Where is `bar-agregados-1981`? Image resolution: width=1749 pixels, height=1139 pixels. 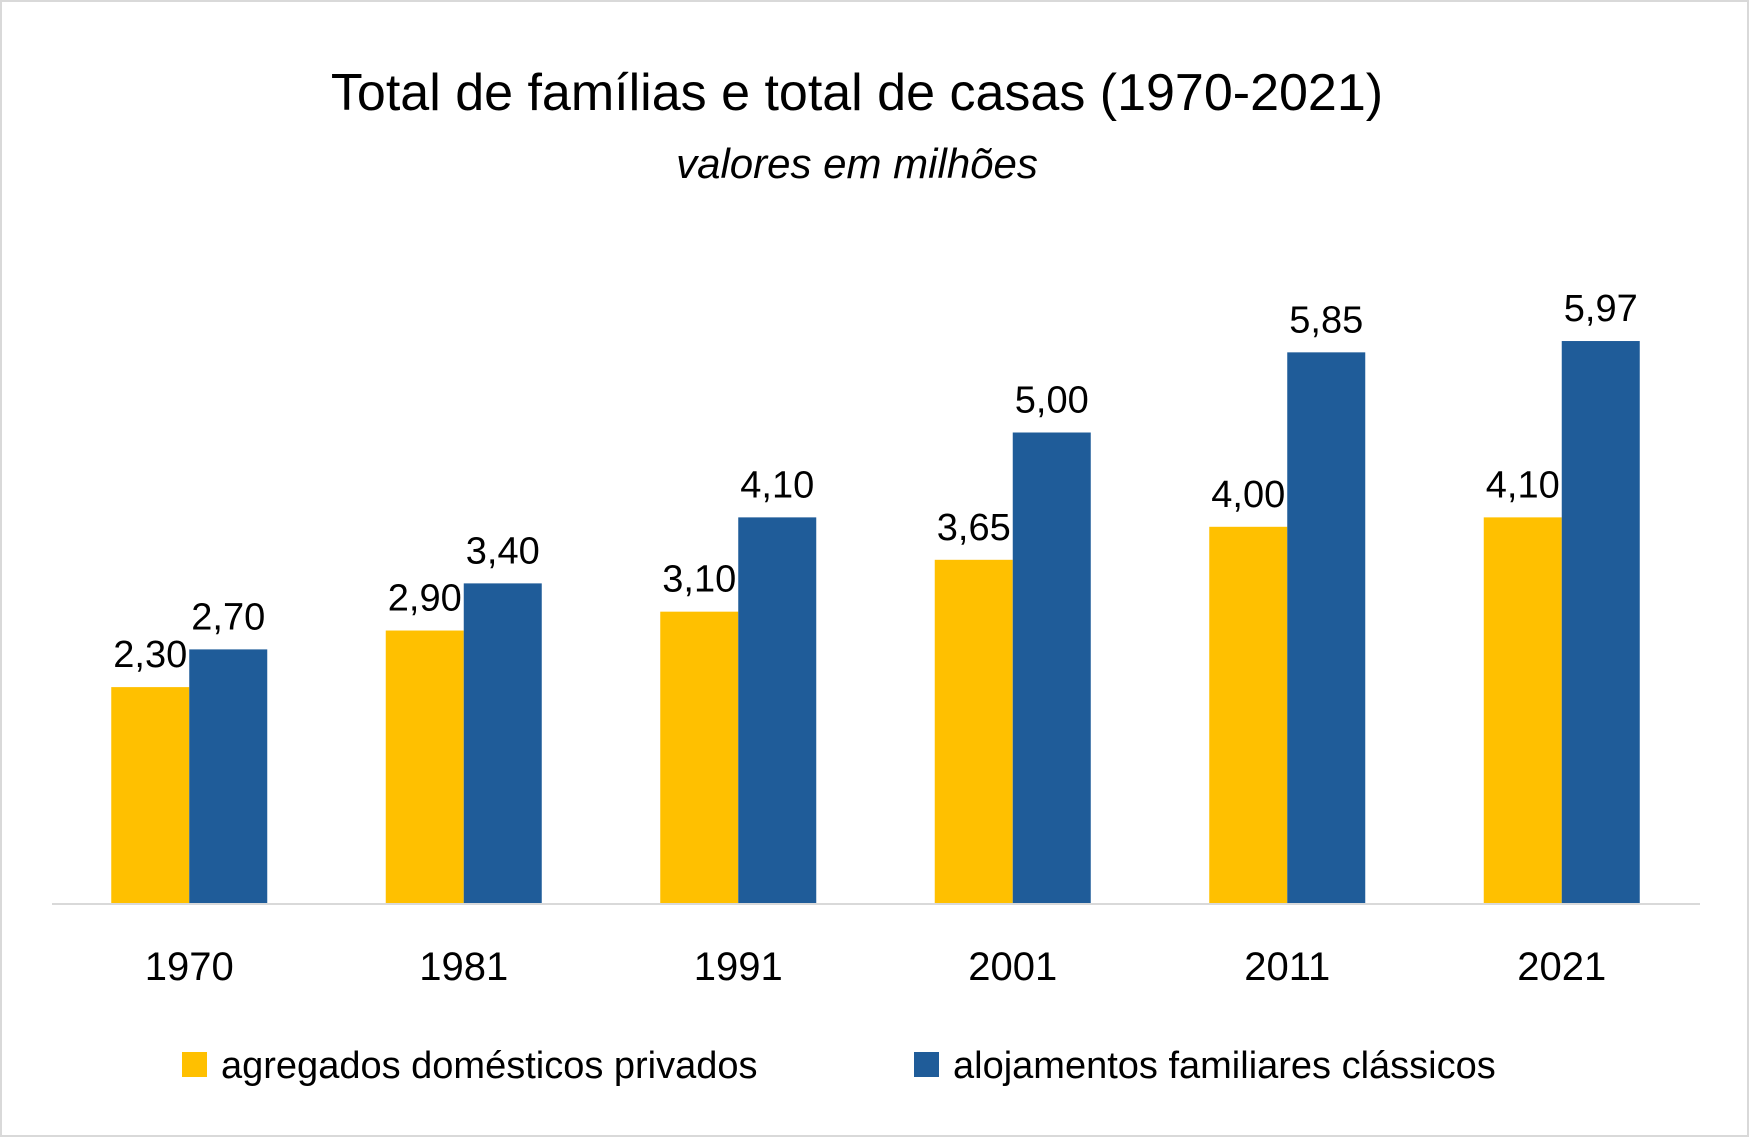
bar-agregados-1981 is located at coordinates (424, 767).